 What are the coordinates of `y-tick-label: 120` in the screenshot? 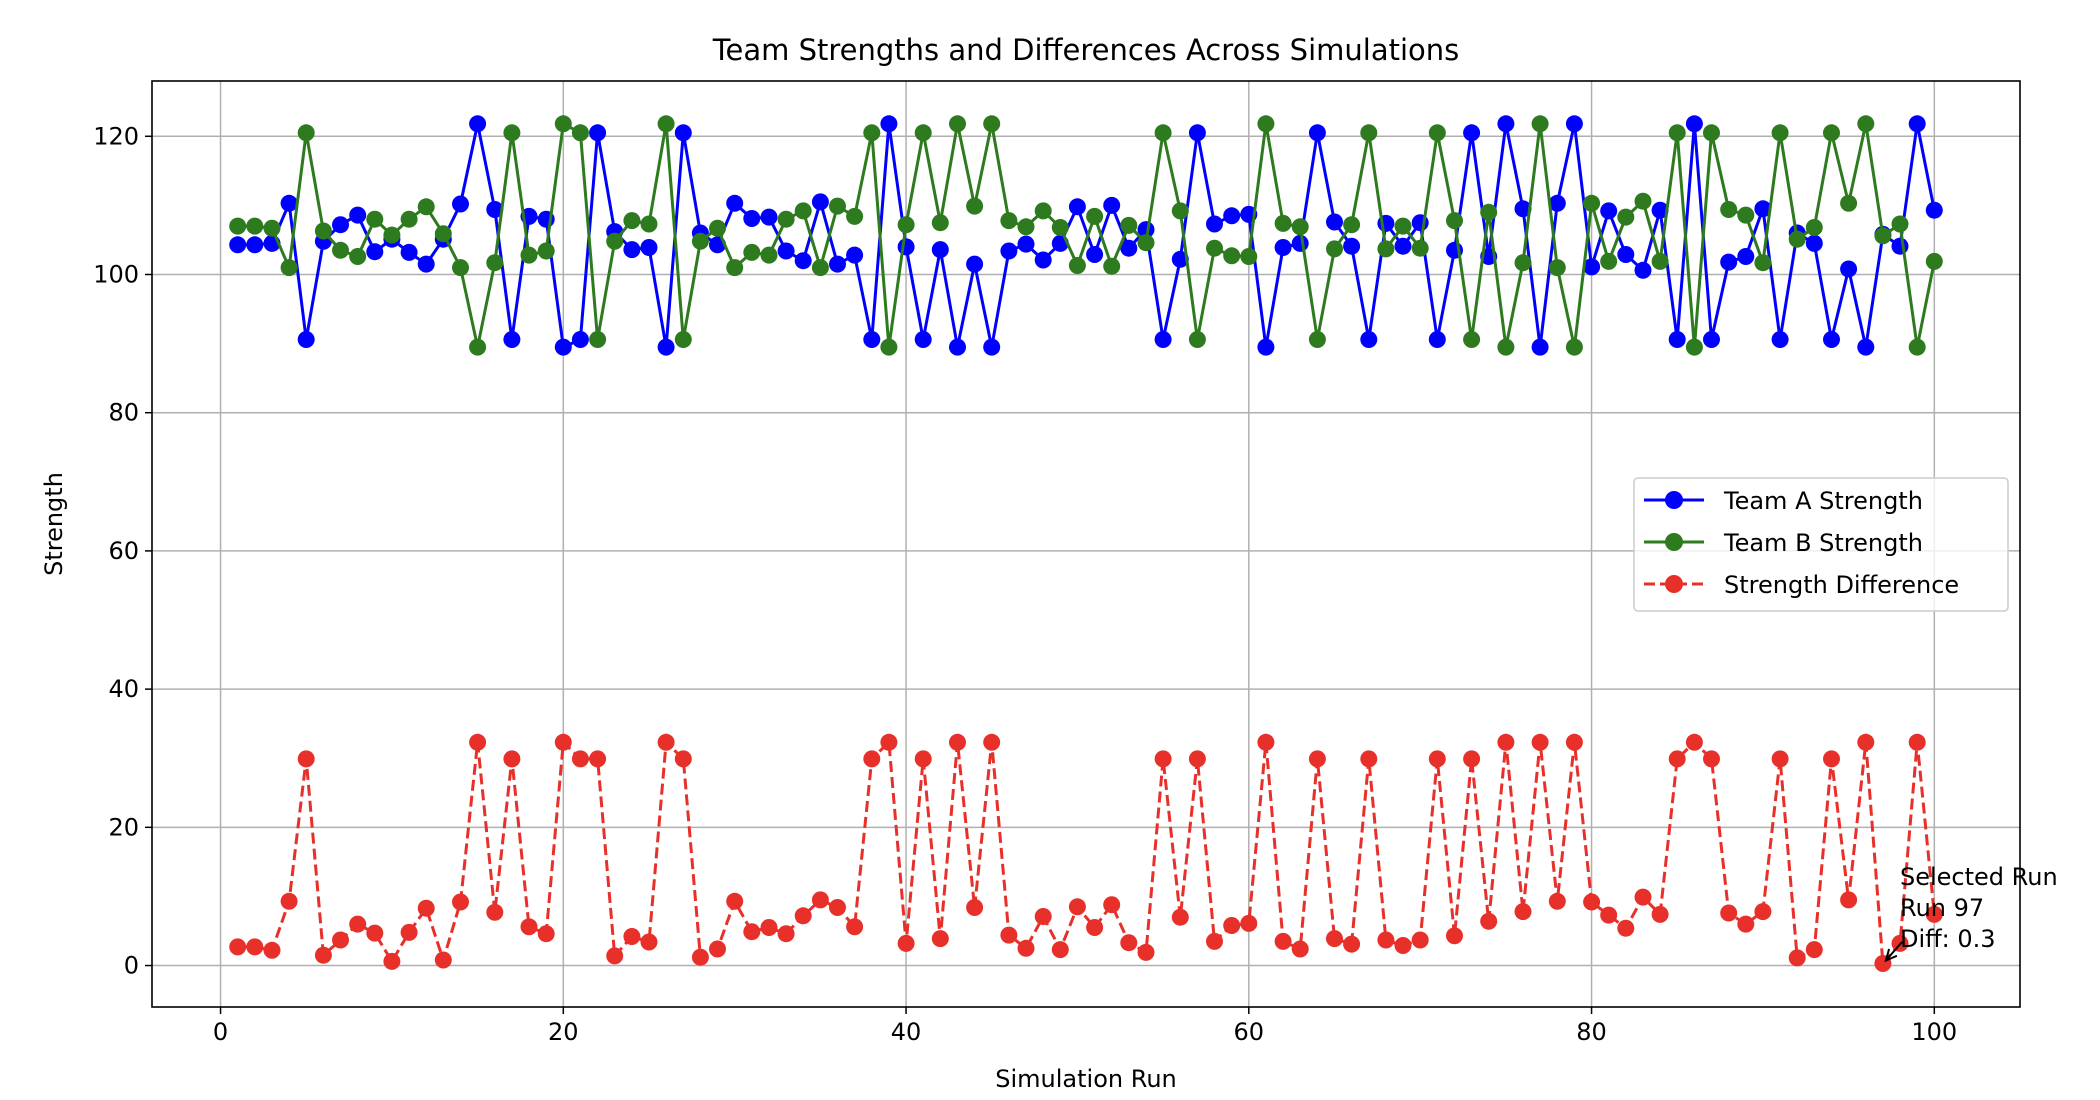 It's located at (116, 136).